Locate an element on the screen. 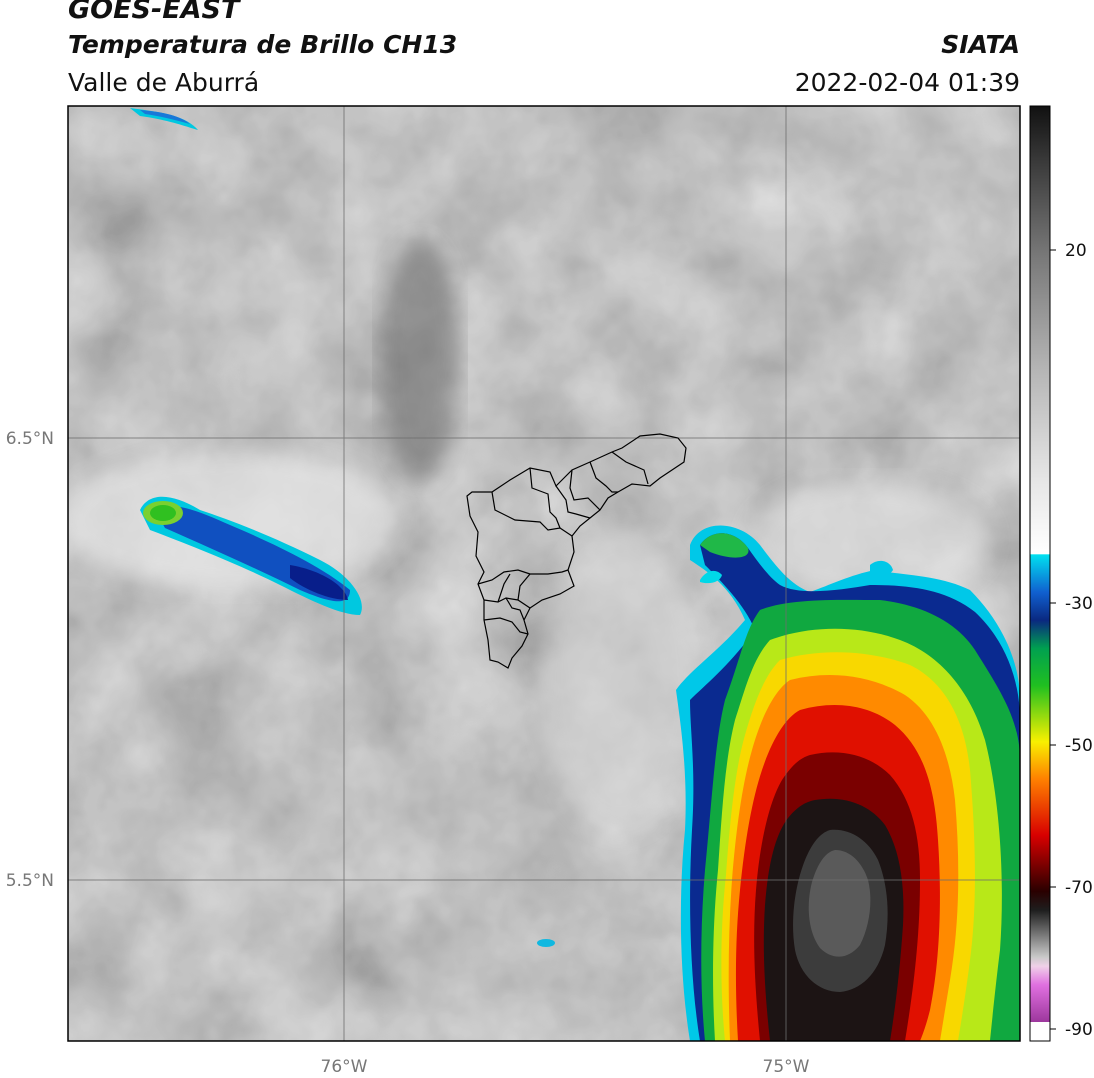  satellite-title: GOES-EAST is located at coordinates (154, 12).